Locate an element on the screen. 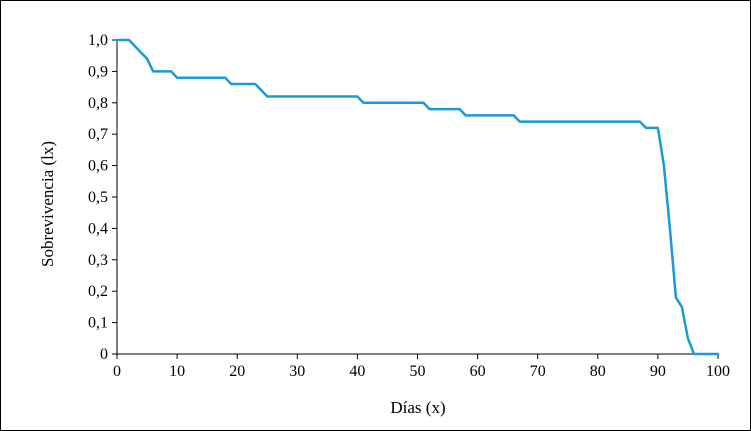 This screenshot has width=751, height=431. x-tick-label: 100 is located at coordinates (718, 371).